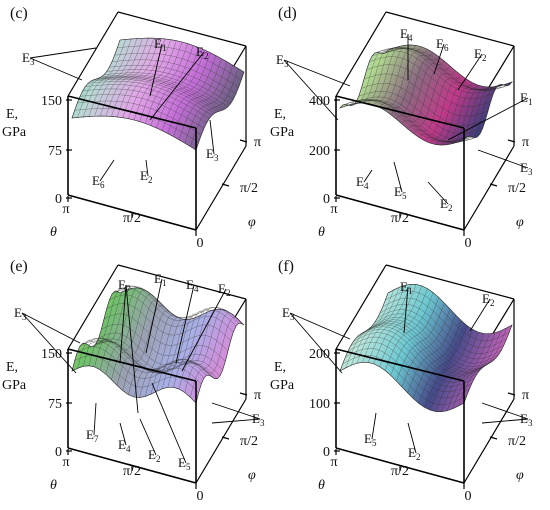 The width and height of the screenshot is (550, 510). I want to click on surface-mesh, so click(158, 94).